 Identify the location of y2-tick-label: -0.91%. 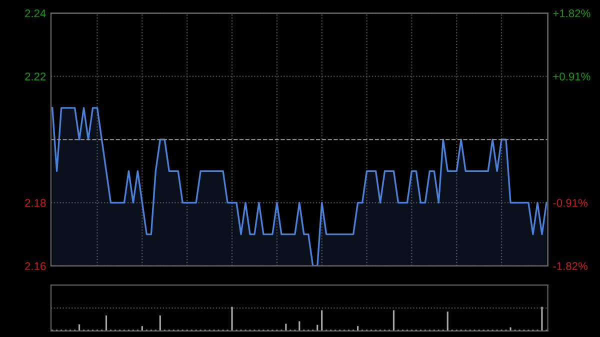
(570, 202).